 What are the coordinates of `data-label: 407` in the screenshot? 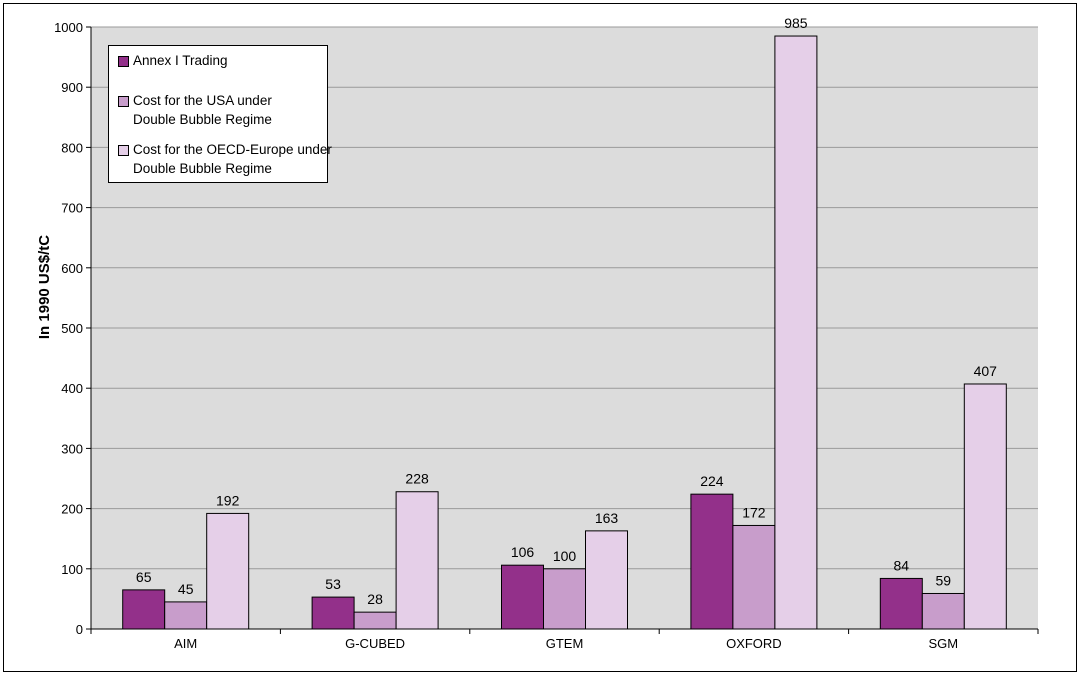 It's located at (986, 371).